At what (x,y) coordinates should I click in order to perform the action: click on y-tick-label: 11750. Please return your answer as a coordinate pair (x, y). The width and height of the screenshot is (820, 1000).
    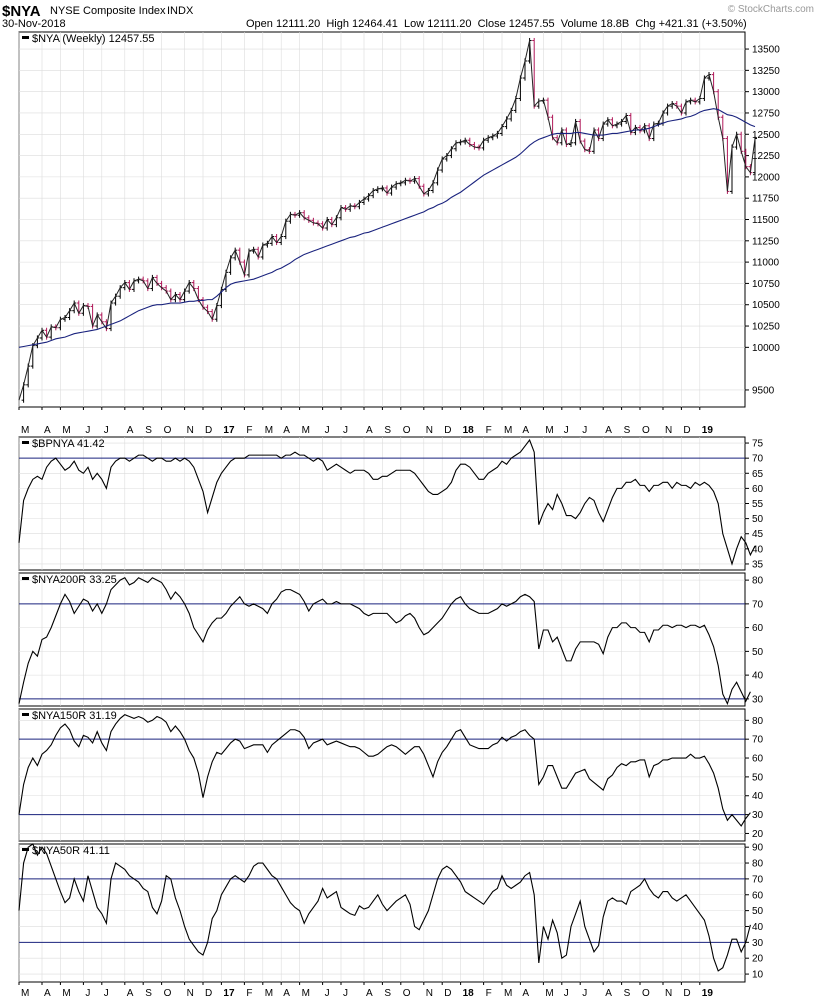
    Looking at the image, I should click on (766, 199).